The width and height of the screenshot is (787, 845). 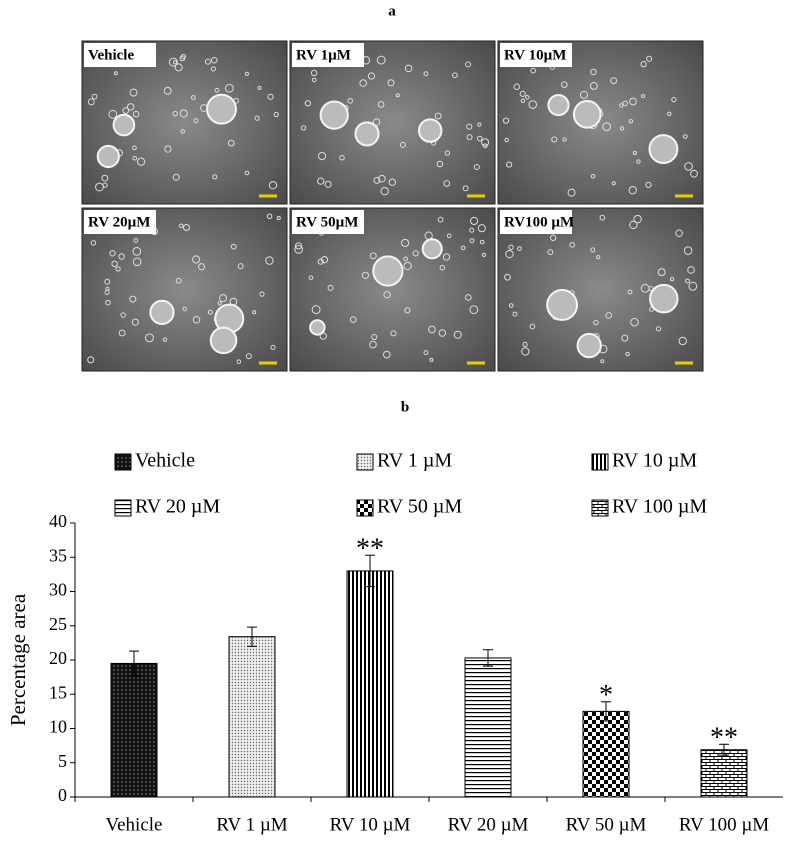 What do you see at coordinates (251, 824) in the screenshot?
I see `x-tick-label: RV 1 µM` at bounding box center [251, 824].